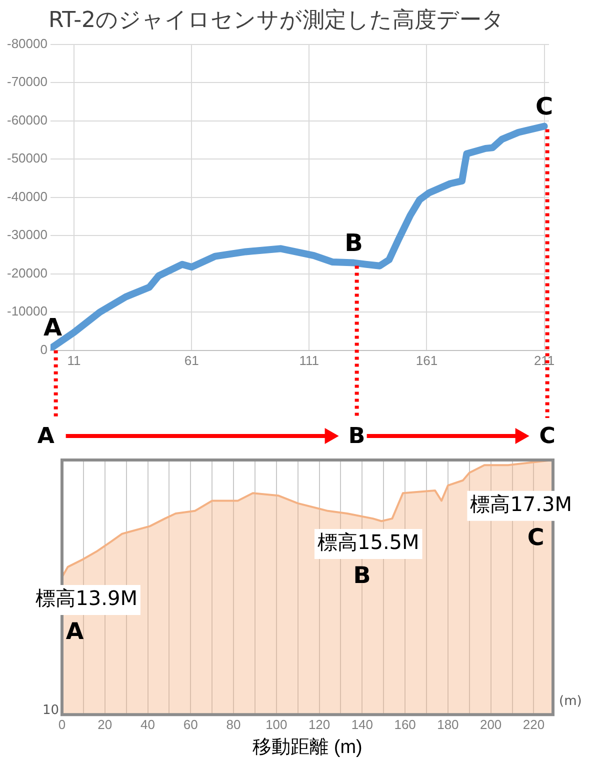  I want to click on text: B, so click(357, 437).